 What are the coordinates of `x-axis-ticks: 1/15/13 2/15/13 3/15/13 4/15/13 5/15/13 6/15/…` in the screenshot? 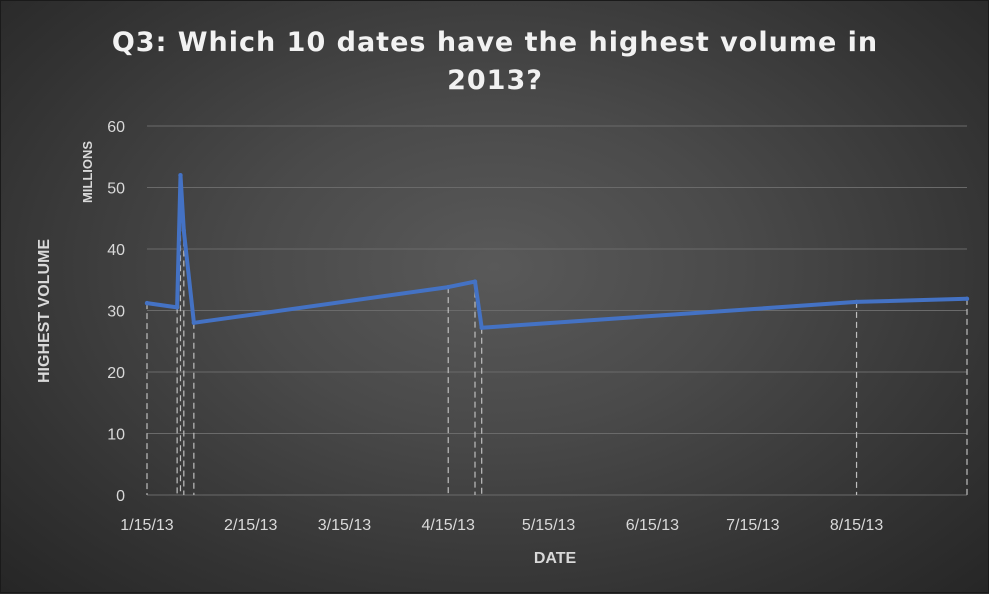 It's located at (501, 525).